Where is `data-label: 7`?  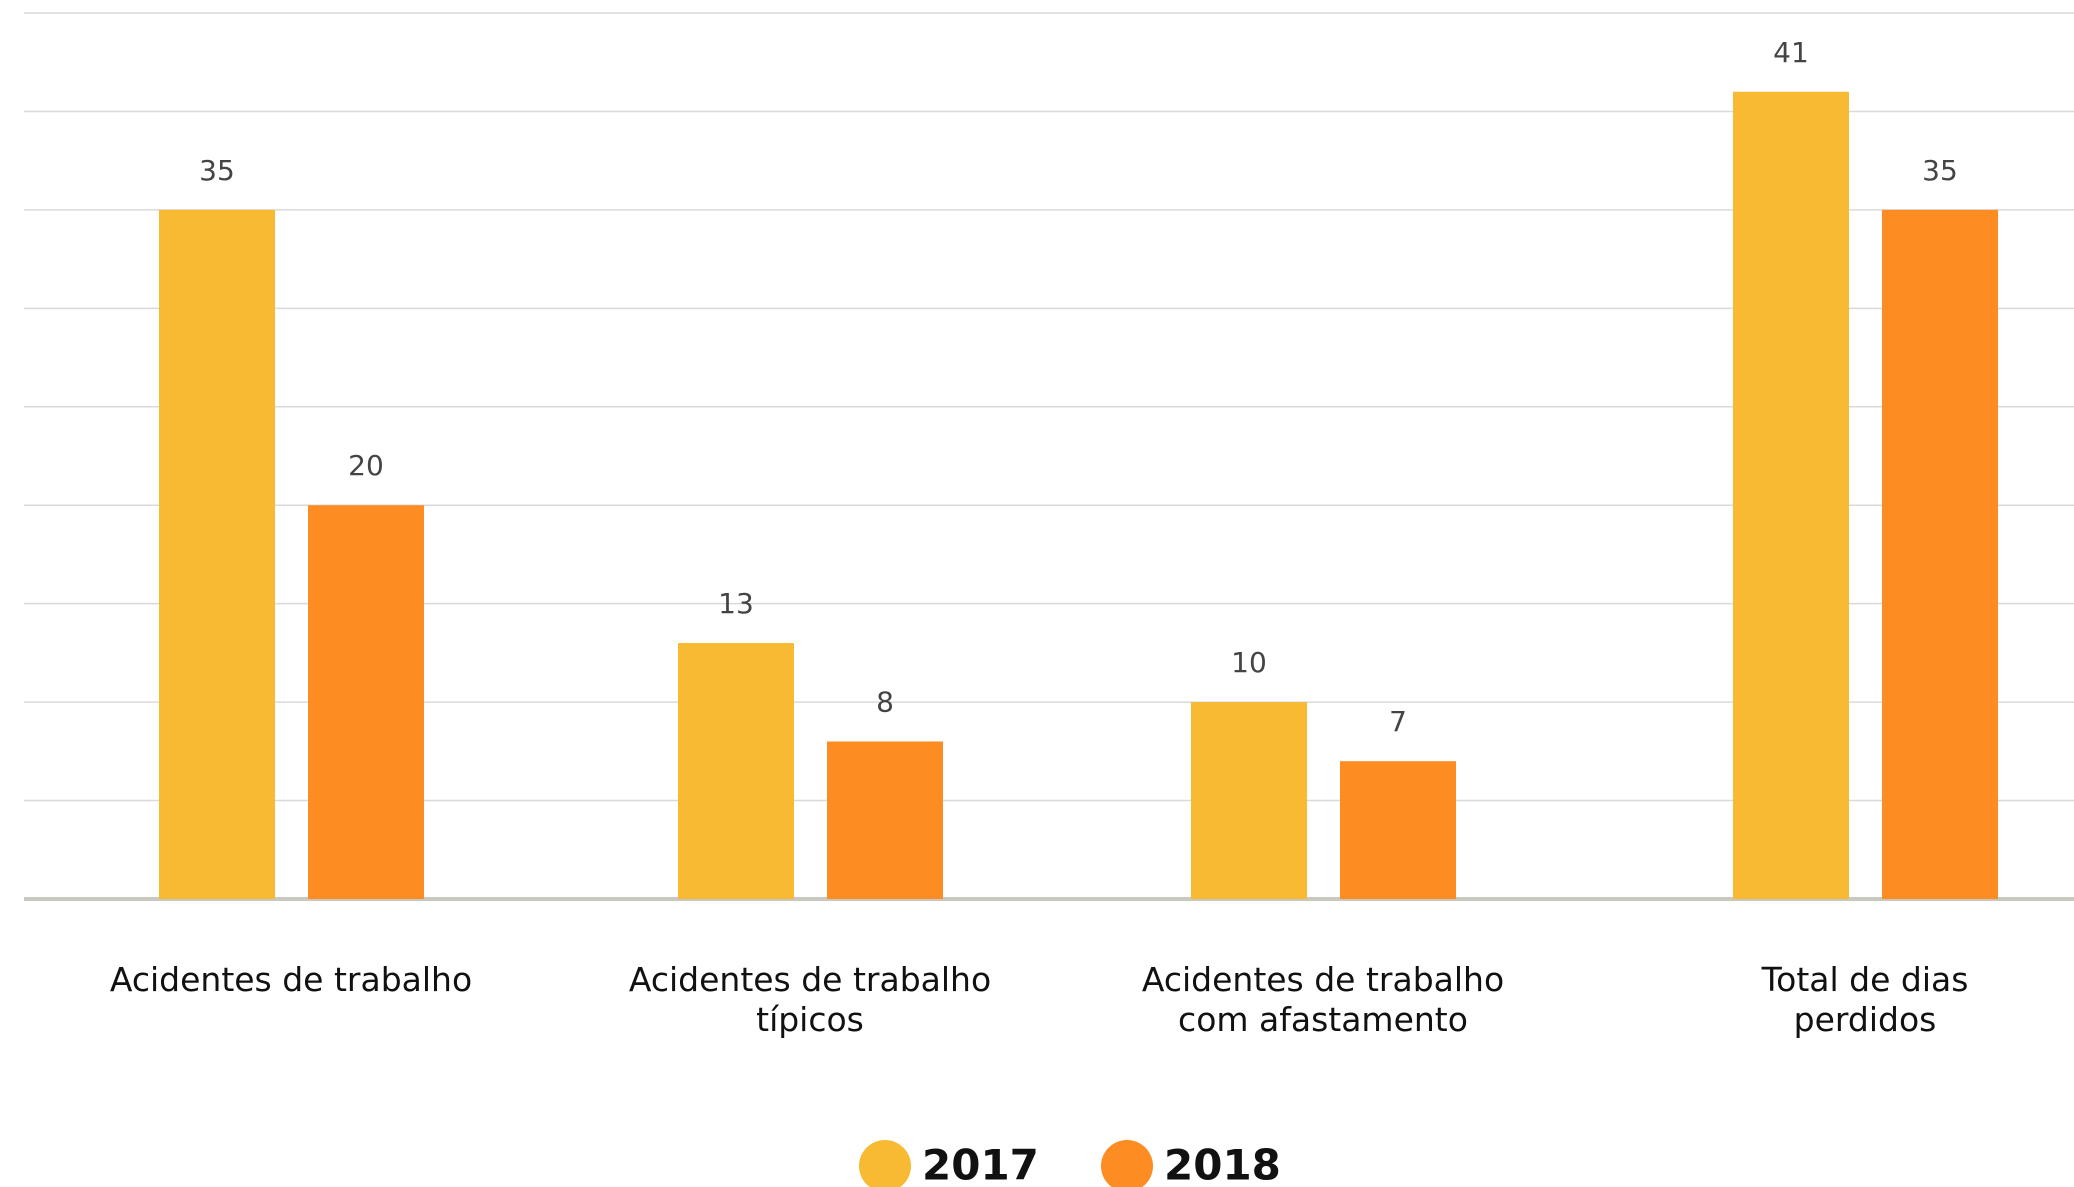
data-label: 7 is located at coordinates (1398, 721).